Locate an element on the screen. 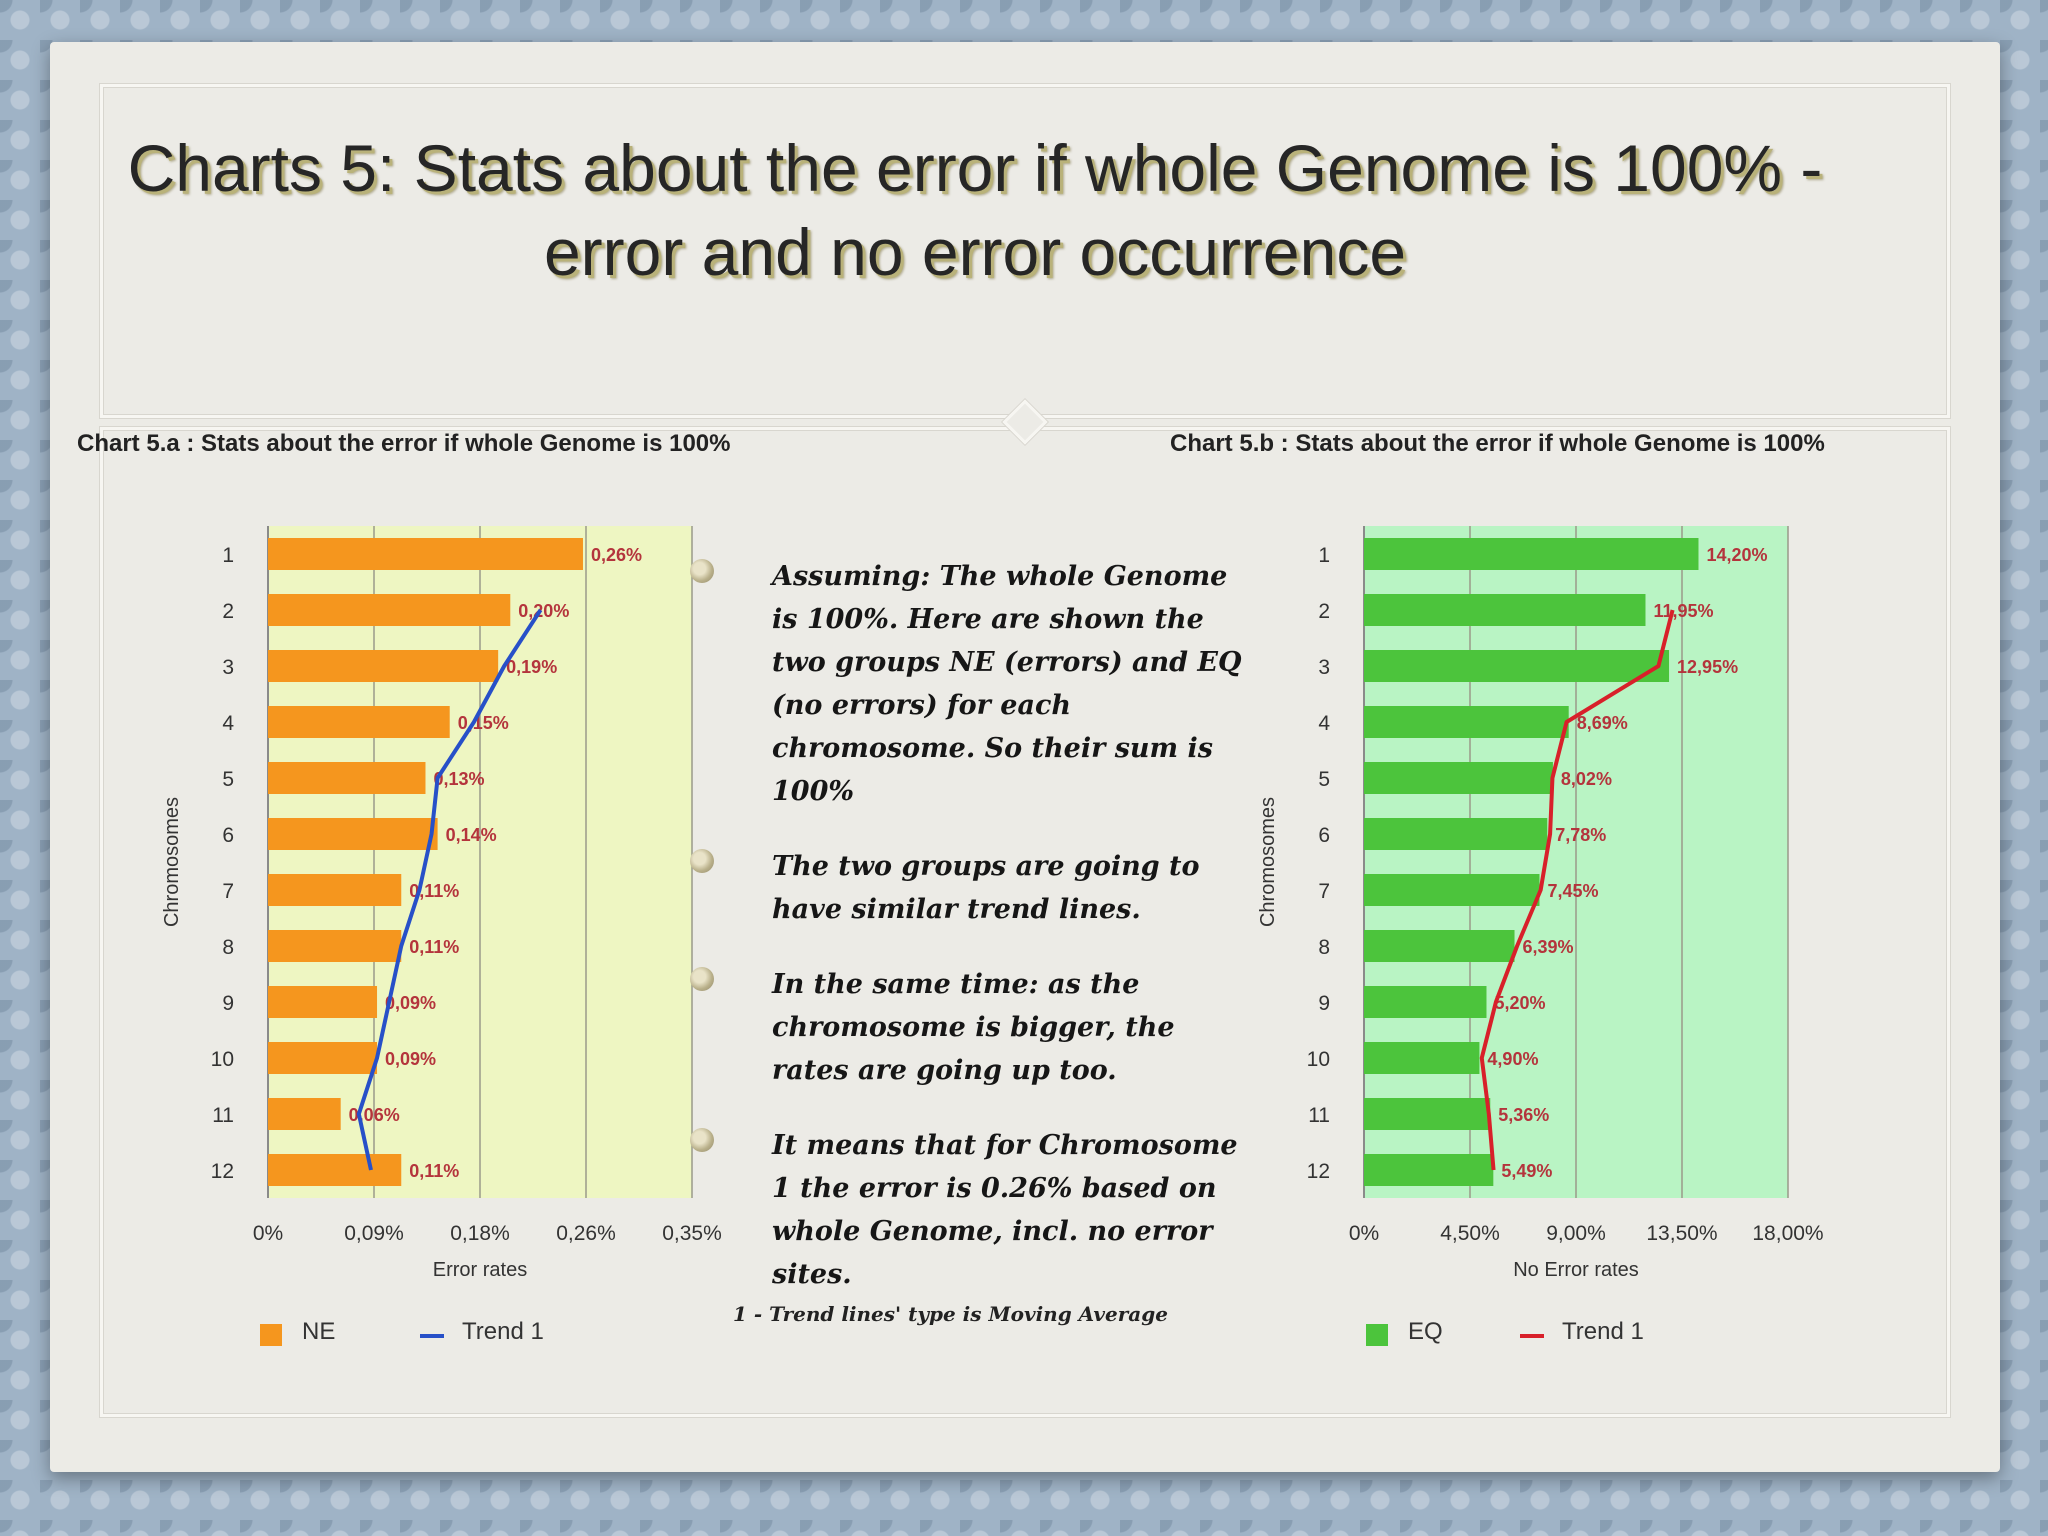 Image resolution: width=2048 pixels, height=1536 pixels. chart-a-y-tick-label: 4 is located at coordinates (228, 723).